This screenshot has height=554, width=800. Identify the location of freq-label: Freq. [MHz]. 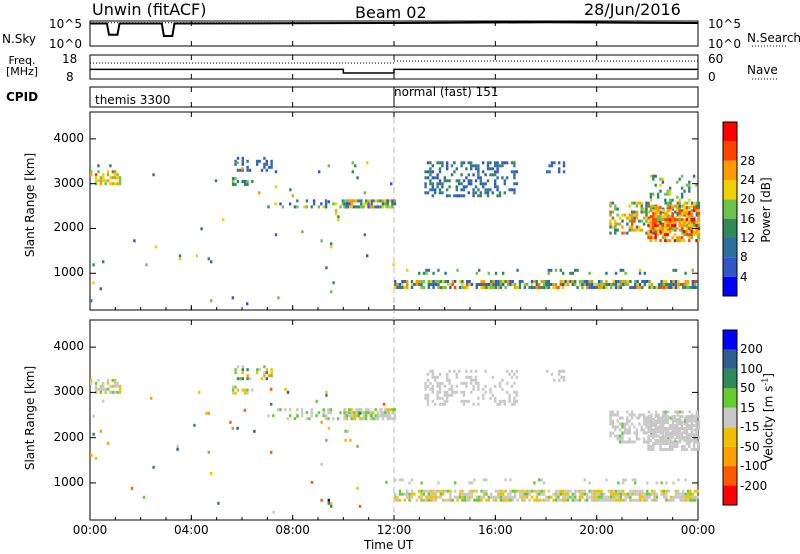
(22, 66).